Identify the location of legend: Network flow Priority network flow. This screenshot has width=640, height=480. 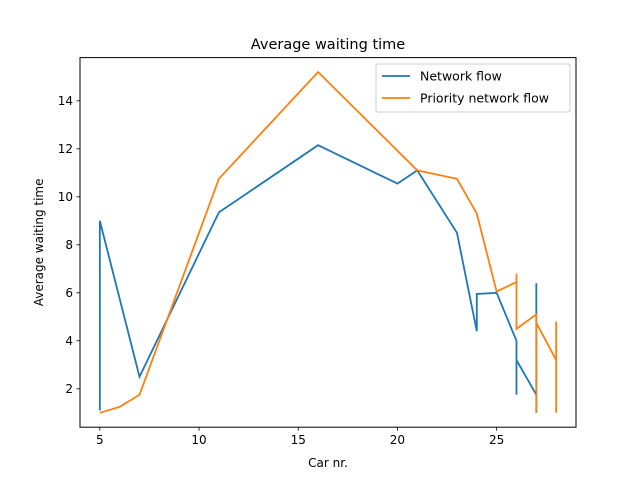
(473, 88).